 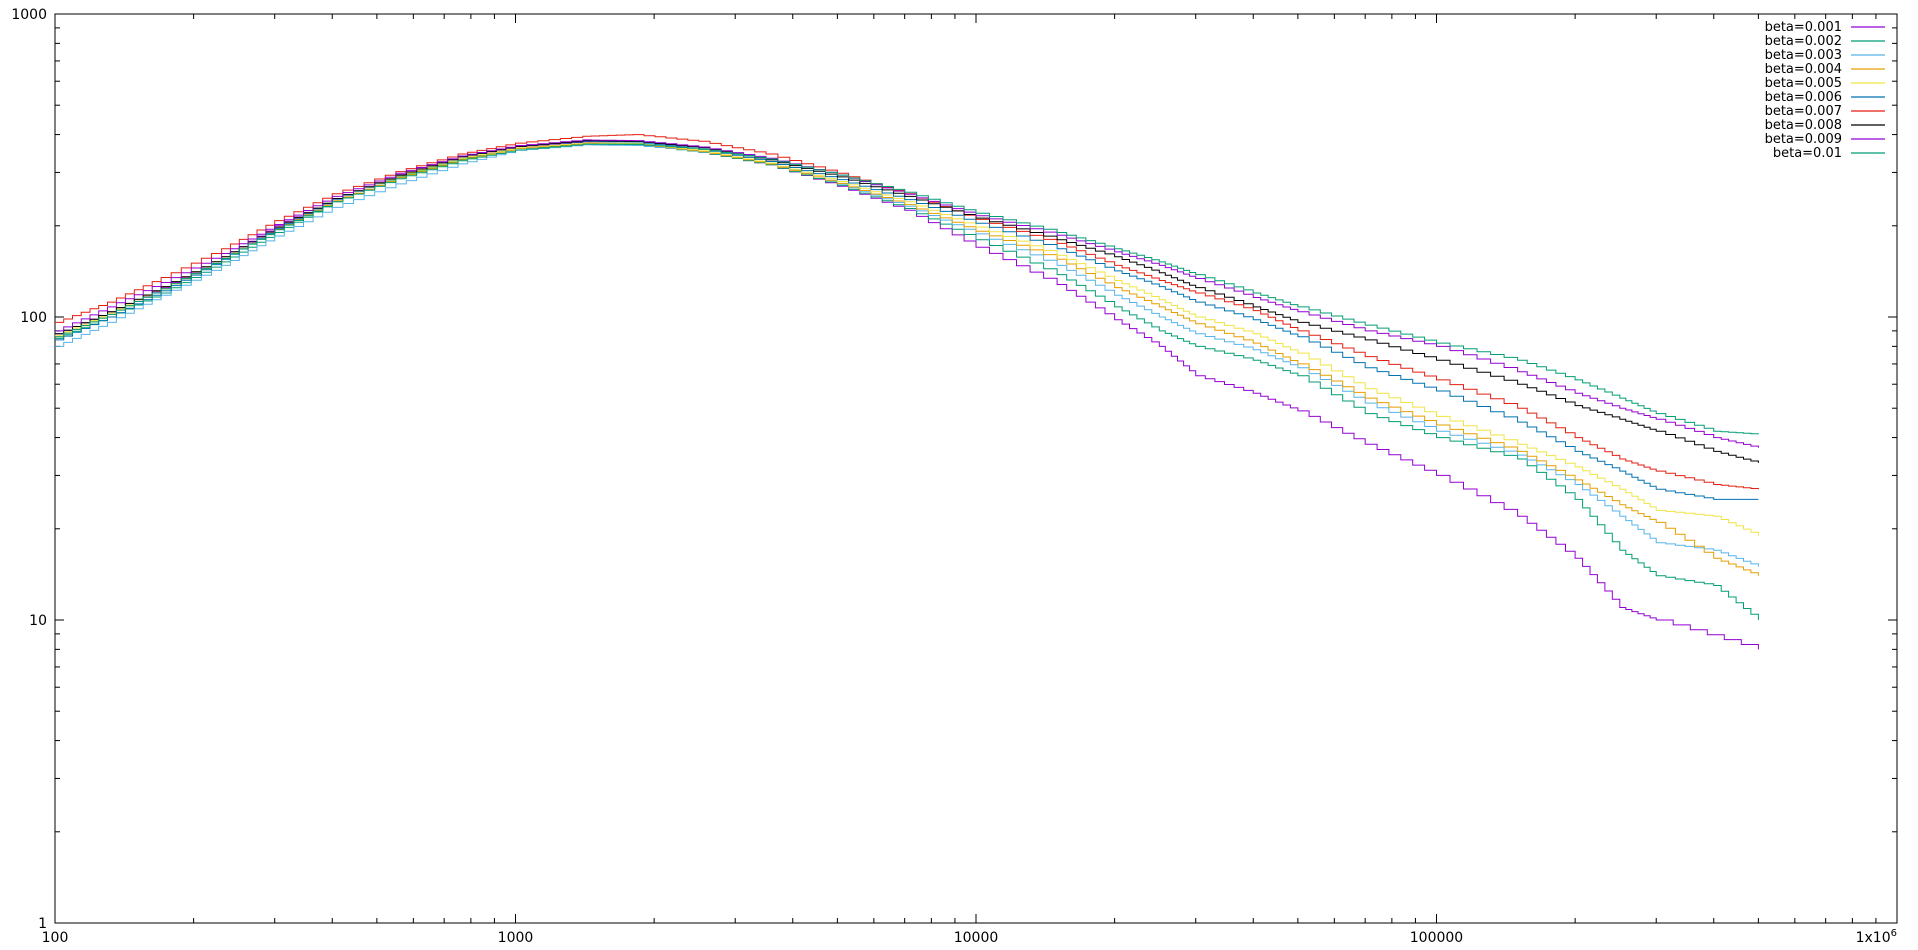 What do you see at coordinates (1803, 111) in the screenshot?
I see `legend-label: beta=0.007` at bounding box center [1803, 111].